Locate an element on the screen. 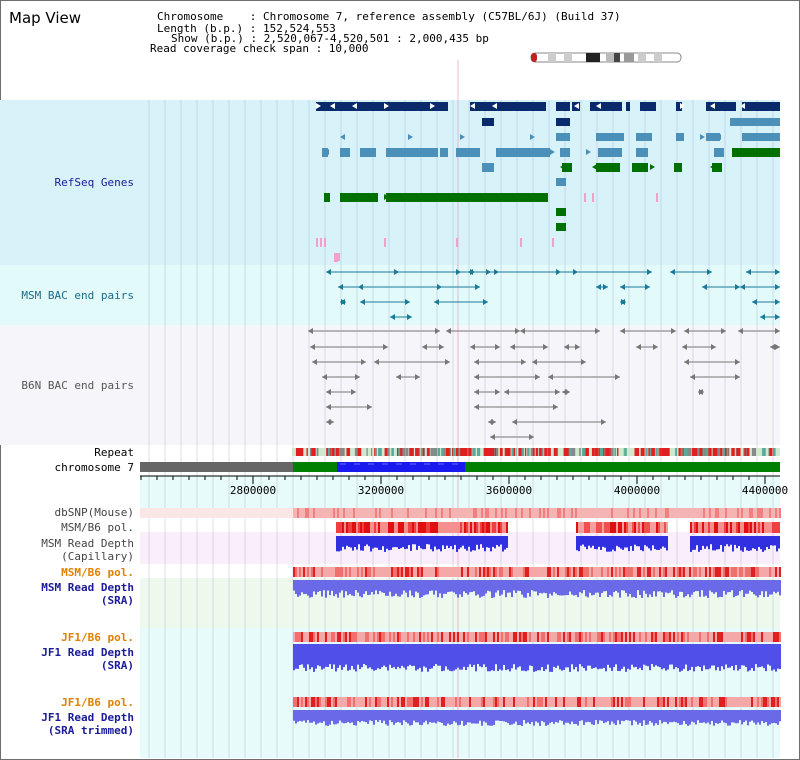 The height and width of the screenshot is (760, 800). repeat-label: Repeat is located at coordinates (114, 452).